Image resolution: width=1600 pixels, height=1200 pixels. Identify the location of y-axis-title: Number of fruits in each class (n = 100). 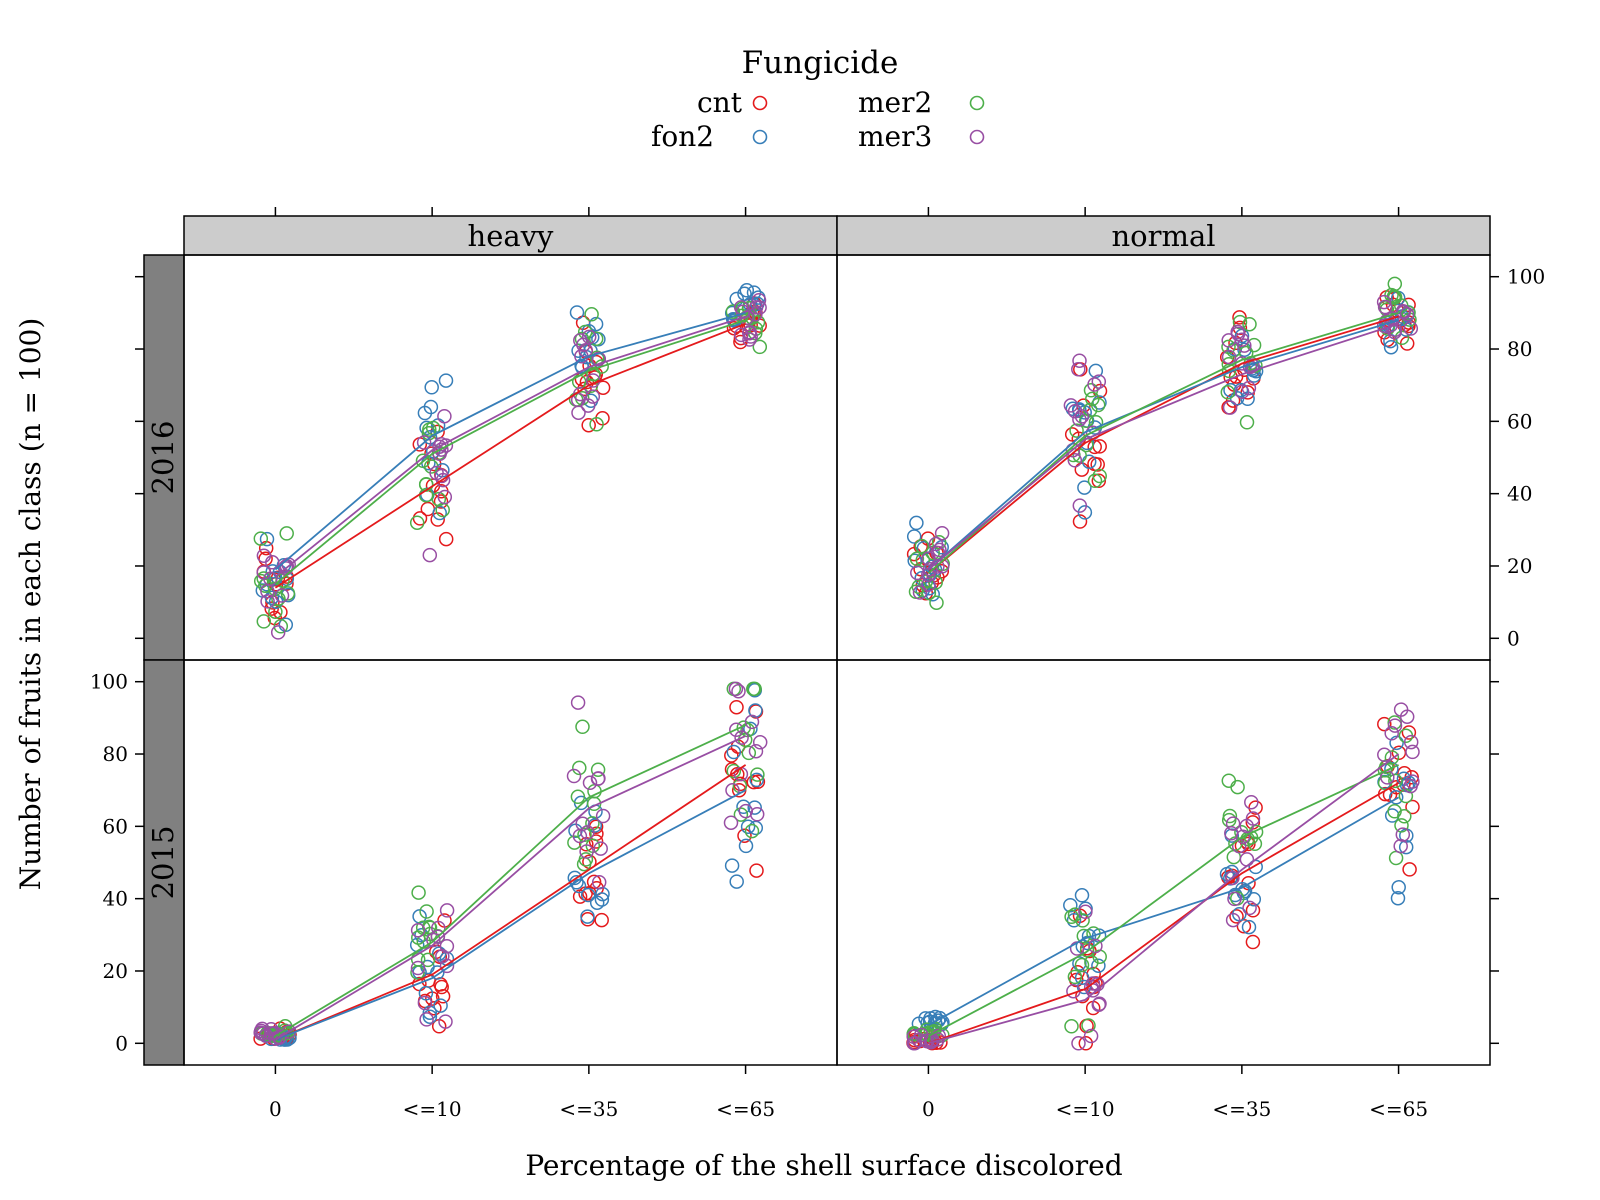
(30, 604).